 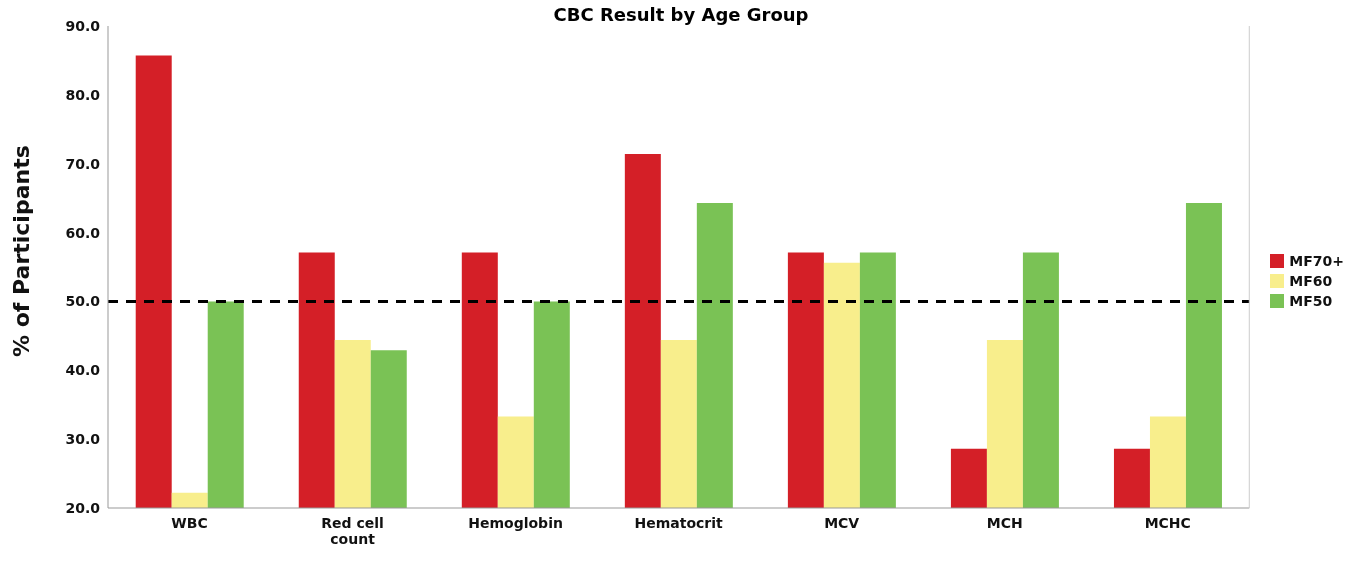 I want to click on y-tick-label: 30.0, so click(x=83, y=439).